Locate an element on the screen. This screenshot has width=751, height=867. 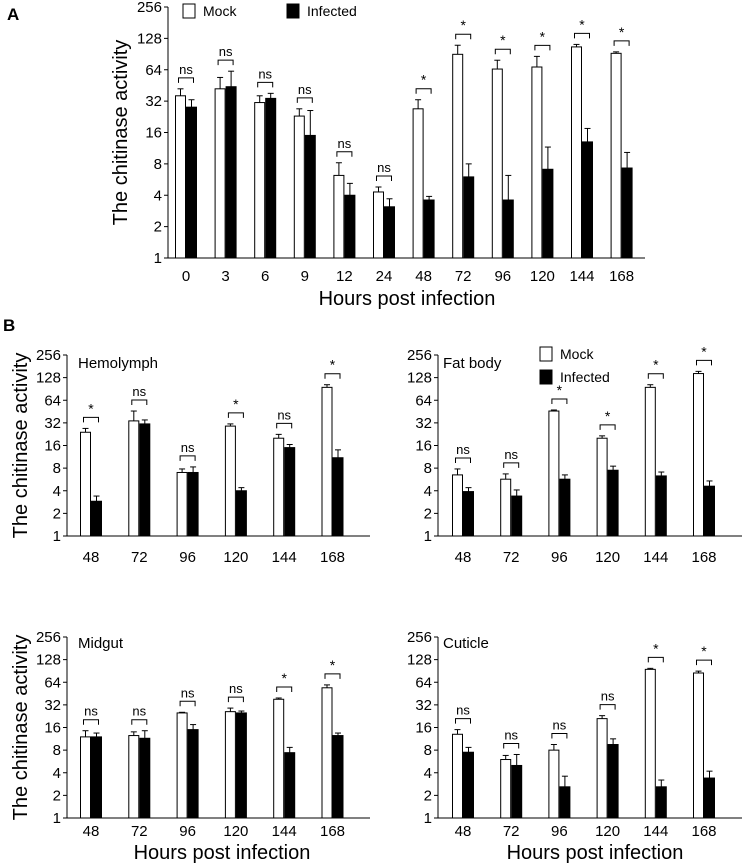
chart-title: Cuticle is located at coordinates (466, 643).